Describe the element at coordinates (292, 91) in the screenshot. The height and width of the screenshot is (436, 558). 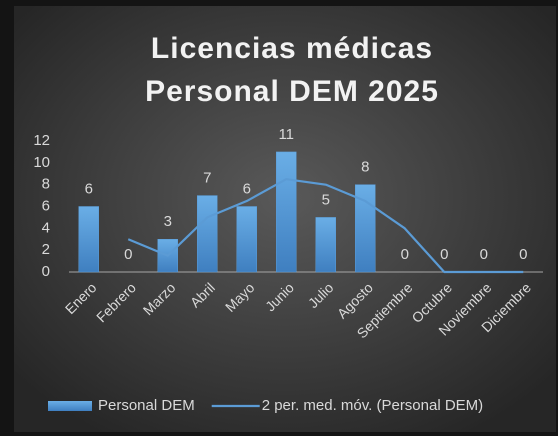
I see `chart-title: Personal DEM 2025` at that location.